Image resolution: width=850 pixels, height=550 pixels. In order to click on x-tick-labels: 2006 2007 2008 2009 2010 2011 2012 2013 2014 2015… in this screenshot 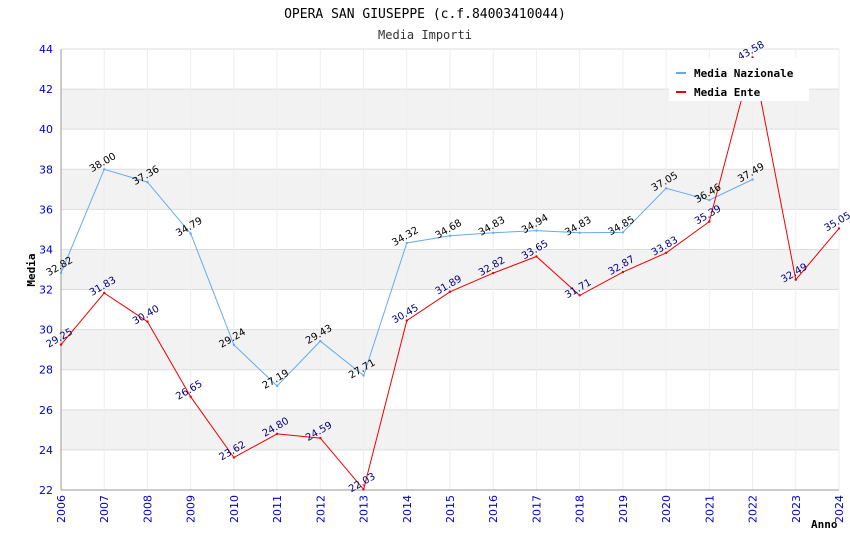, I will do `click(450, 509)`.